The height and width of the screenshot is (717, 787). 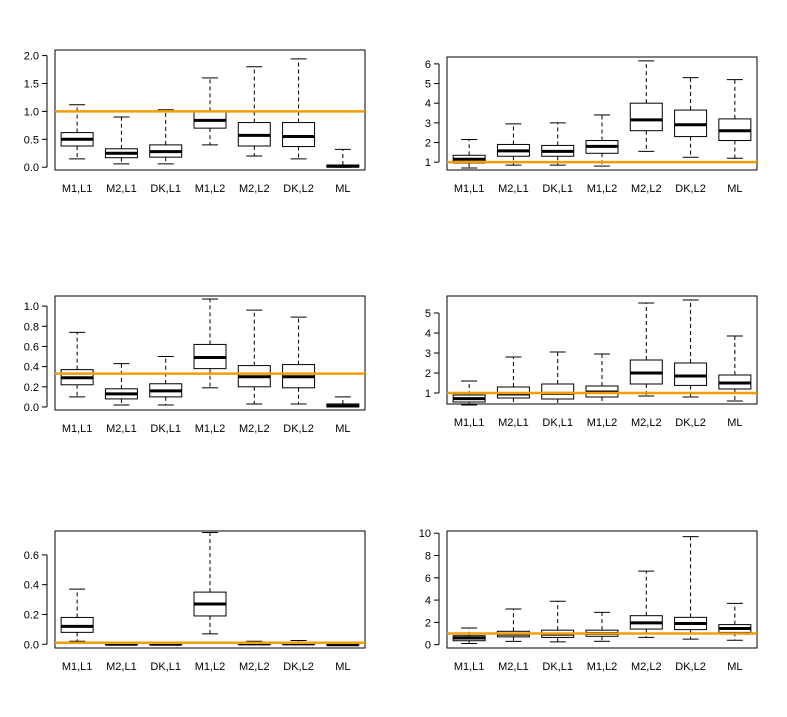 I want to click on panel-row-2-right: 1 2 3 4 5 M1,L1 M2,L1 DK,L1 M1,L2 M2,L2 DK,L2 ML, so click(x=591, y=362).